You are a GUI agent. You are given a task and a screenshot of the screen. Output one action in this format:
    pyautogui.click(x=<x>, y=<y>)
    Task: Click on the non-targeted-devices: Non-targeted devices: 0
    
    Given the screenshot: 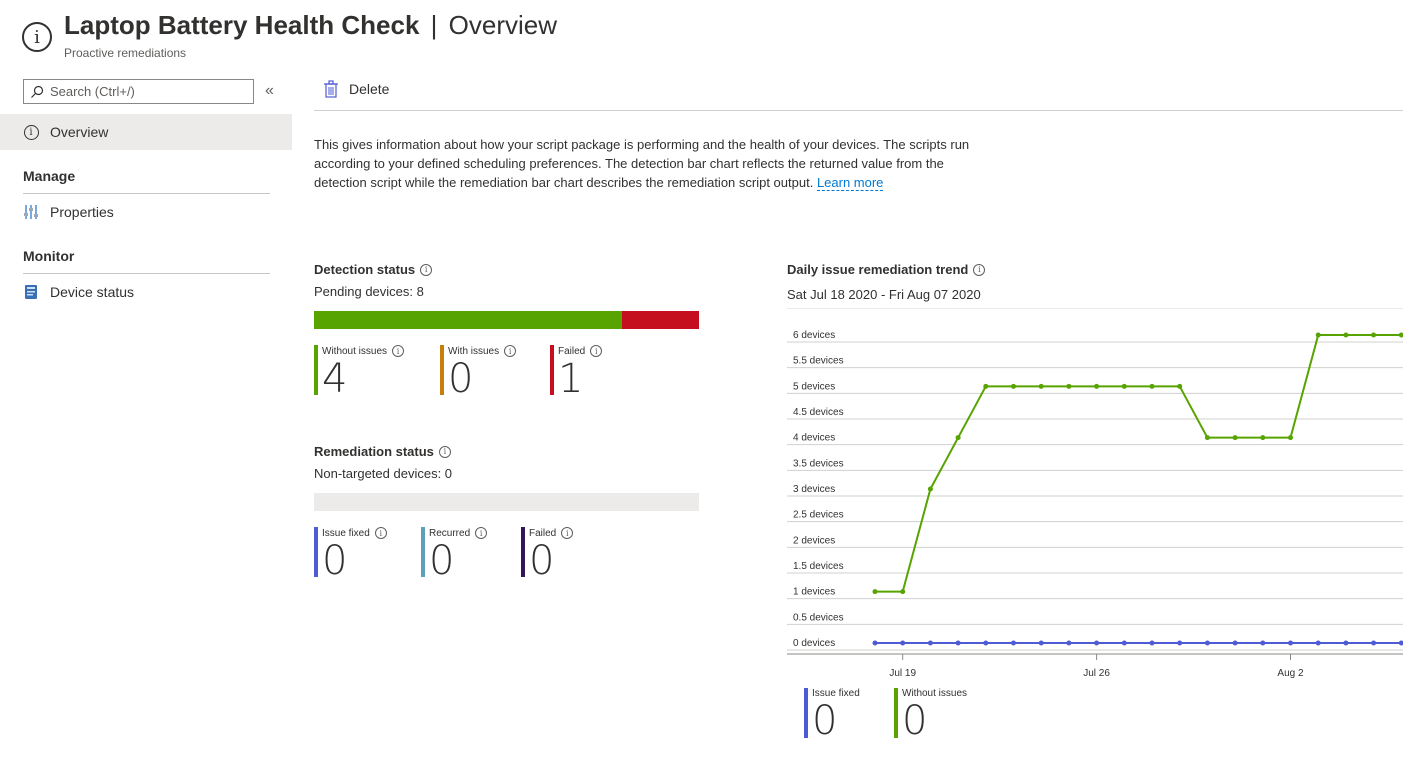 What is the action you would take?
    pyautogui.click(x=383, y=473)
    